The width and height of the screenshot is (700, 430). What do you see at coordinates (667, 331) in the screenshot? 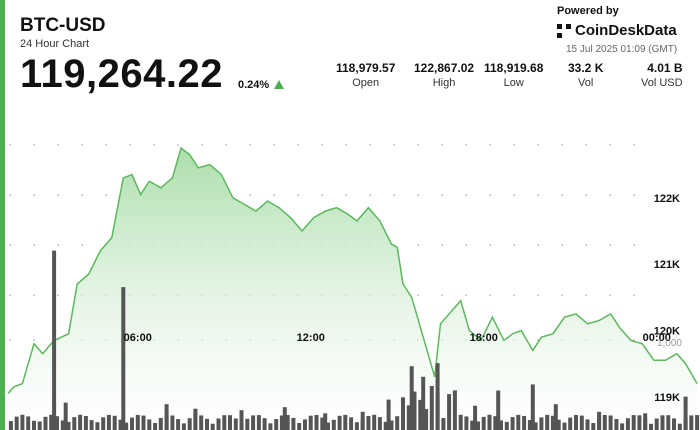
I see `y-tick-label: 120K` at bounding box center [667, 331].